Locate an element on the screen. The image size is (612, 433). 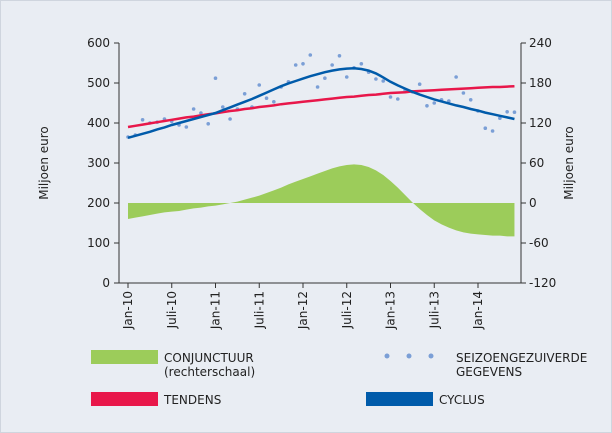
legend-label: CYCLUS is located at coordinates (462, 400).